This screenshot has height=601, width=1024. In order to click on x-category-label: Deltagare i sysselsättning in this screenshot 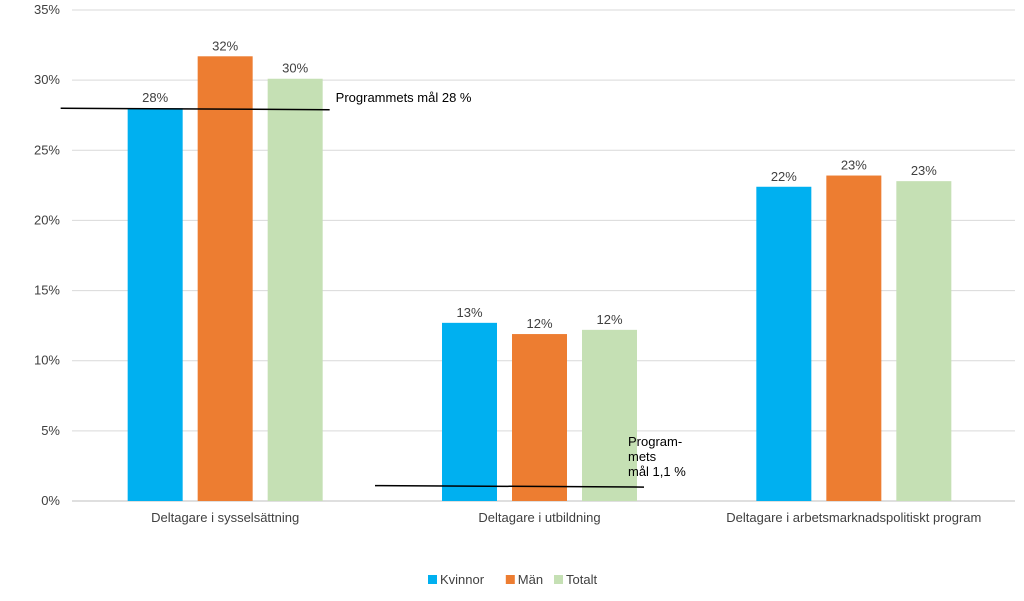, I will do `click(225, 517)`.